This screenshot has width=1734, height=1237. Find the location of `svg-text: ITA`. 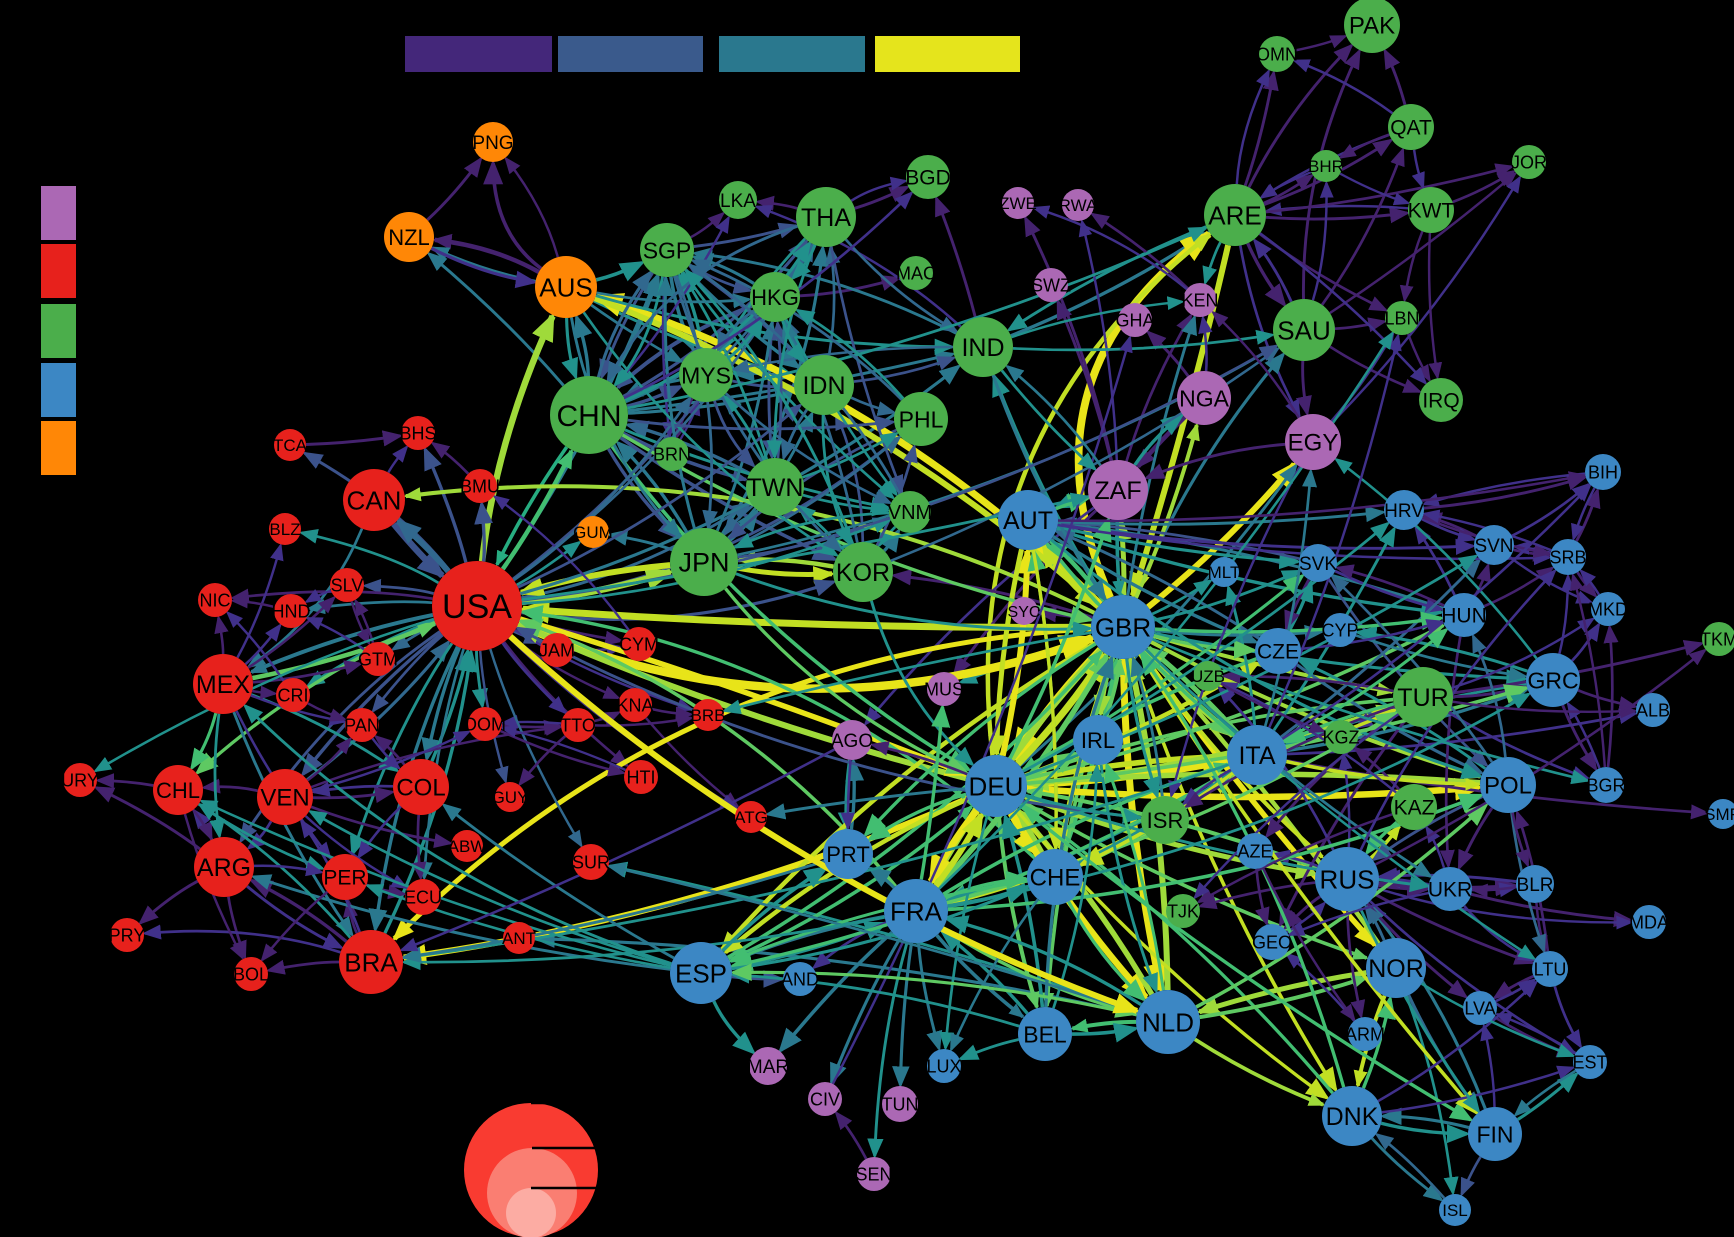

svg-text: ITA is located at coordinates (1256, 756).